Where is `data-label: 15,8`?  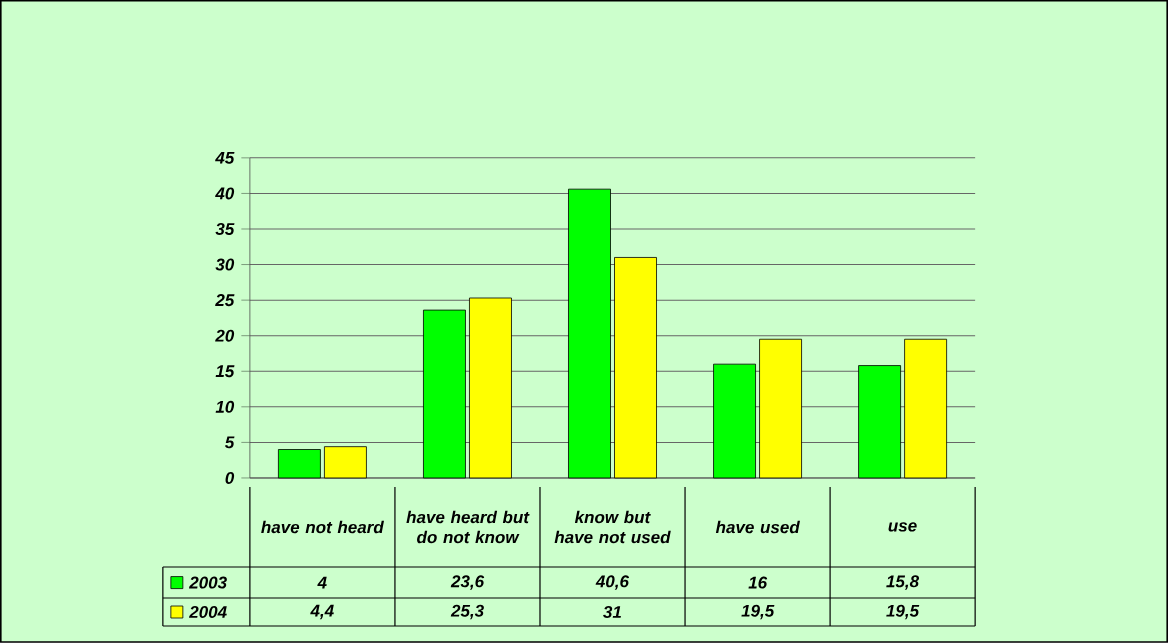
data-label: 15,8 is located at coordinates (903, 582).